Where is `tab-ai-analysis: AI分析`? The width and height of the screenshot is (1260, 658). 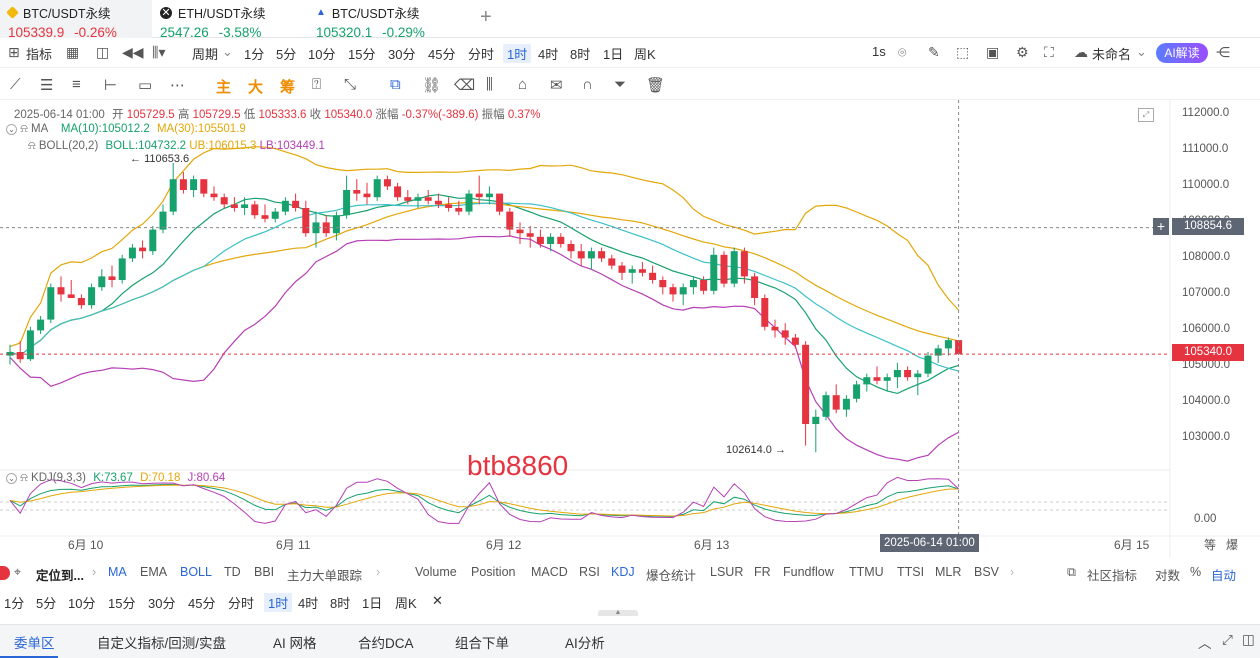
tab-ai-analysis: AI分析 is located at coordinates (585, 643).